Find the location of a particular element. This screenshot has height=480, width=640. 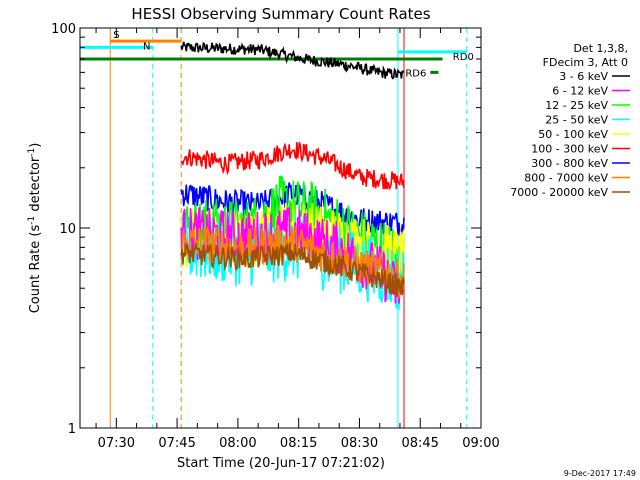

x-tick-label: 08:30 is located at coordinates (359, 443).